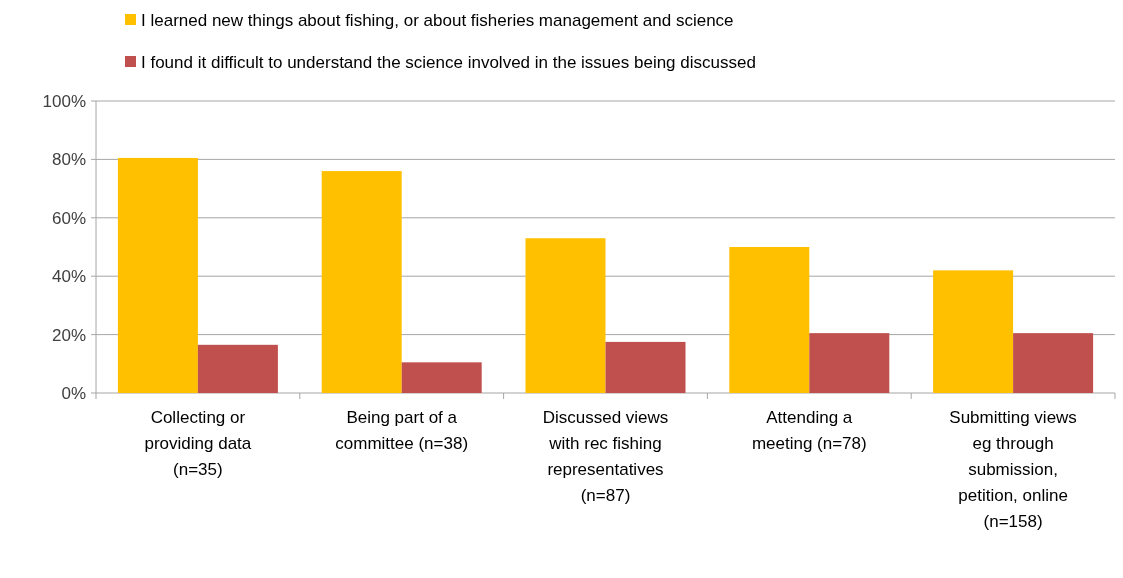 This screenshot has height=578, width=1123. What do you see at coordinates (68, 160) in the screenshot?
I see `y-tick-label: 80%` at bounding box center [68, 160].